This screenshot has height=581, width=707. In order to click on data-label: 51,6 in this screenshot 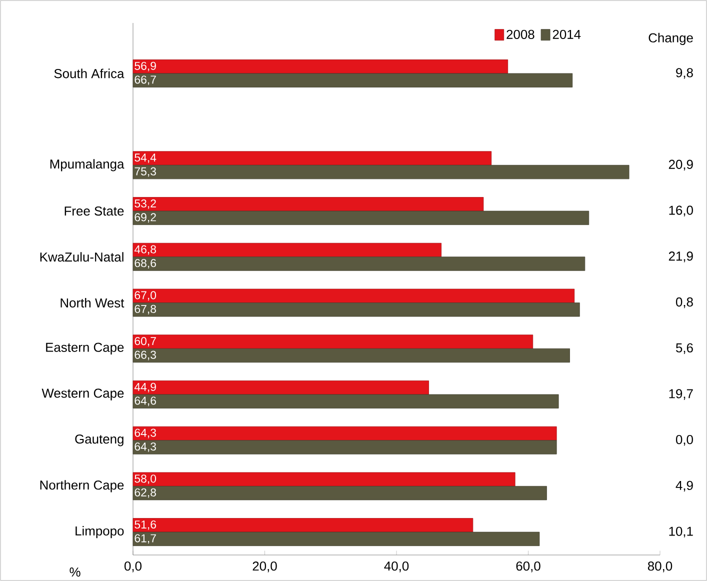, I will do `click(145, 525)`.